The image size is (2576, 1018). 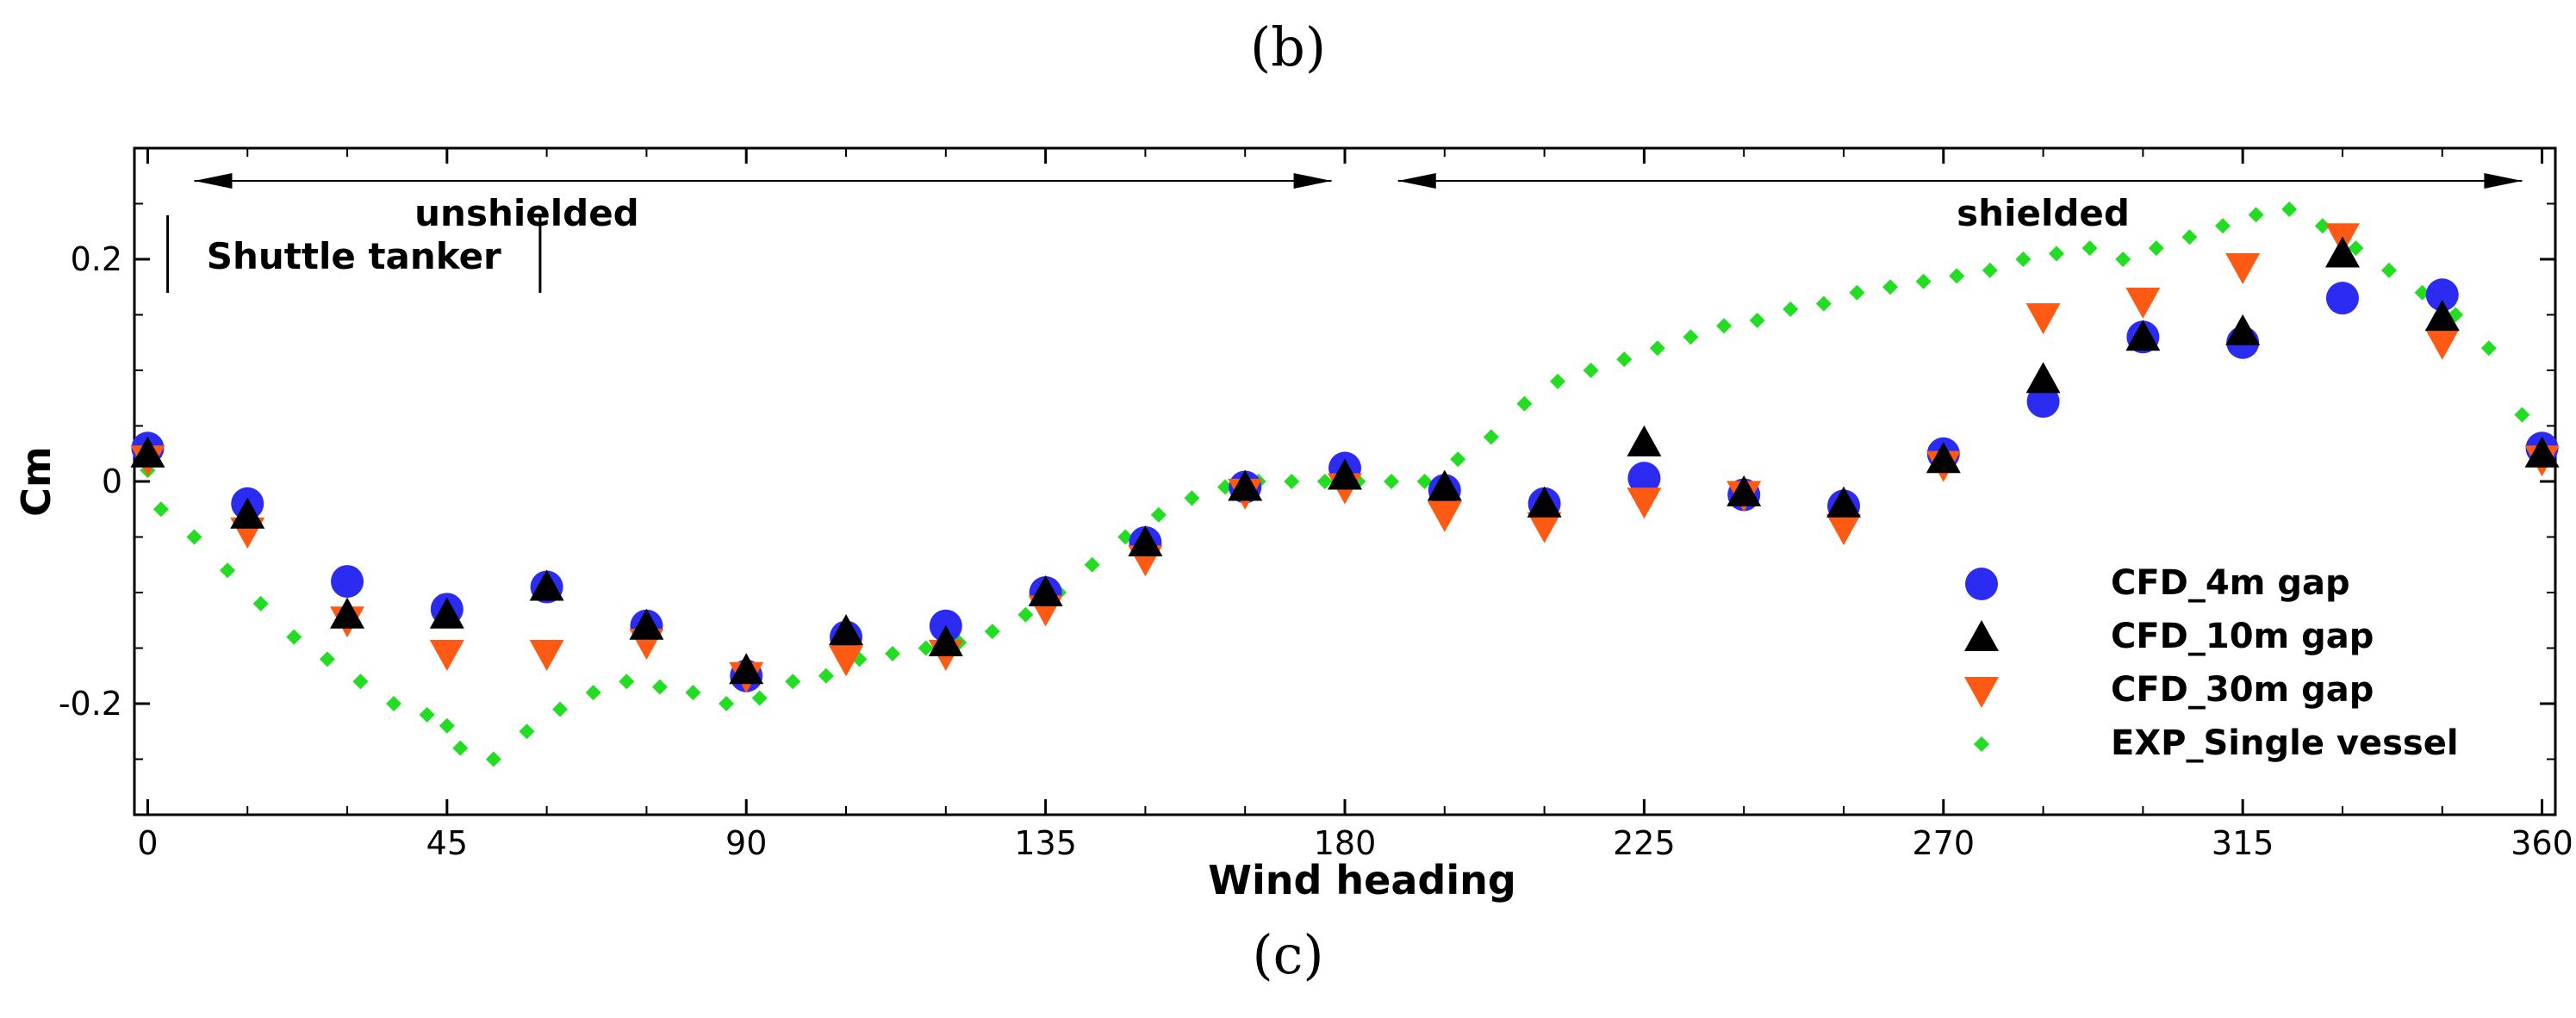 What do you see at coordinates (1046, 843) in the screenshot?
I see `x-tick-label: 135` at bounding box center [1046, 843].